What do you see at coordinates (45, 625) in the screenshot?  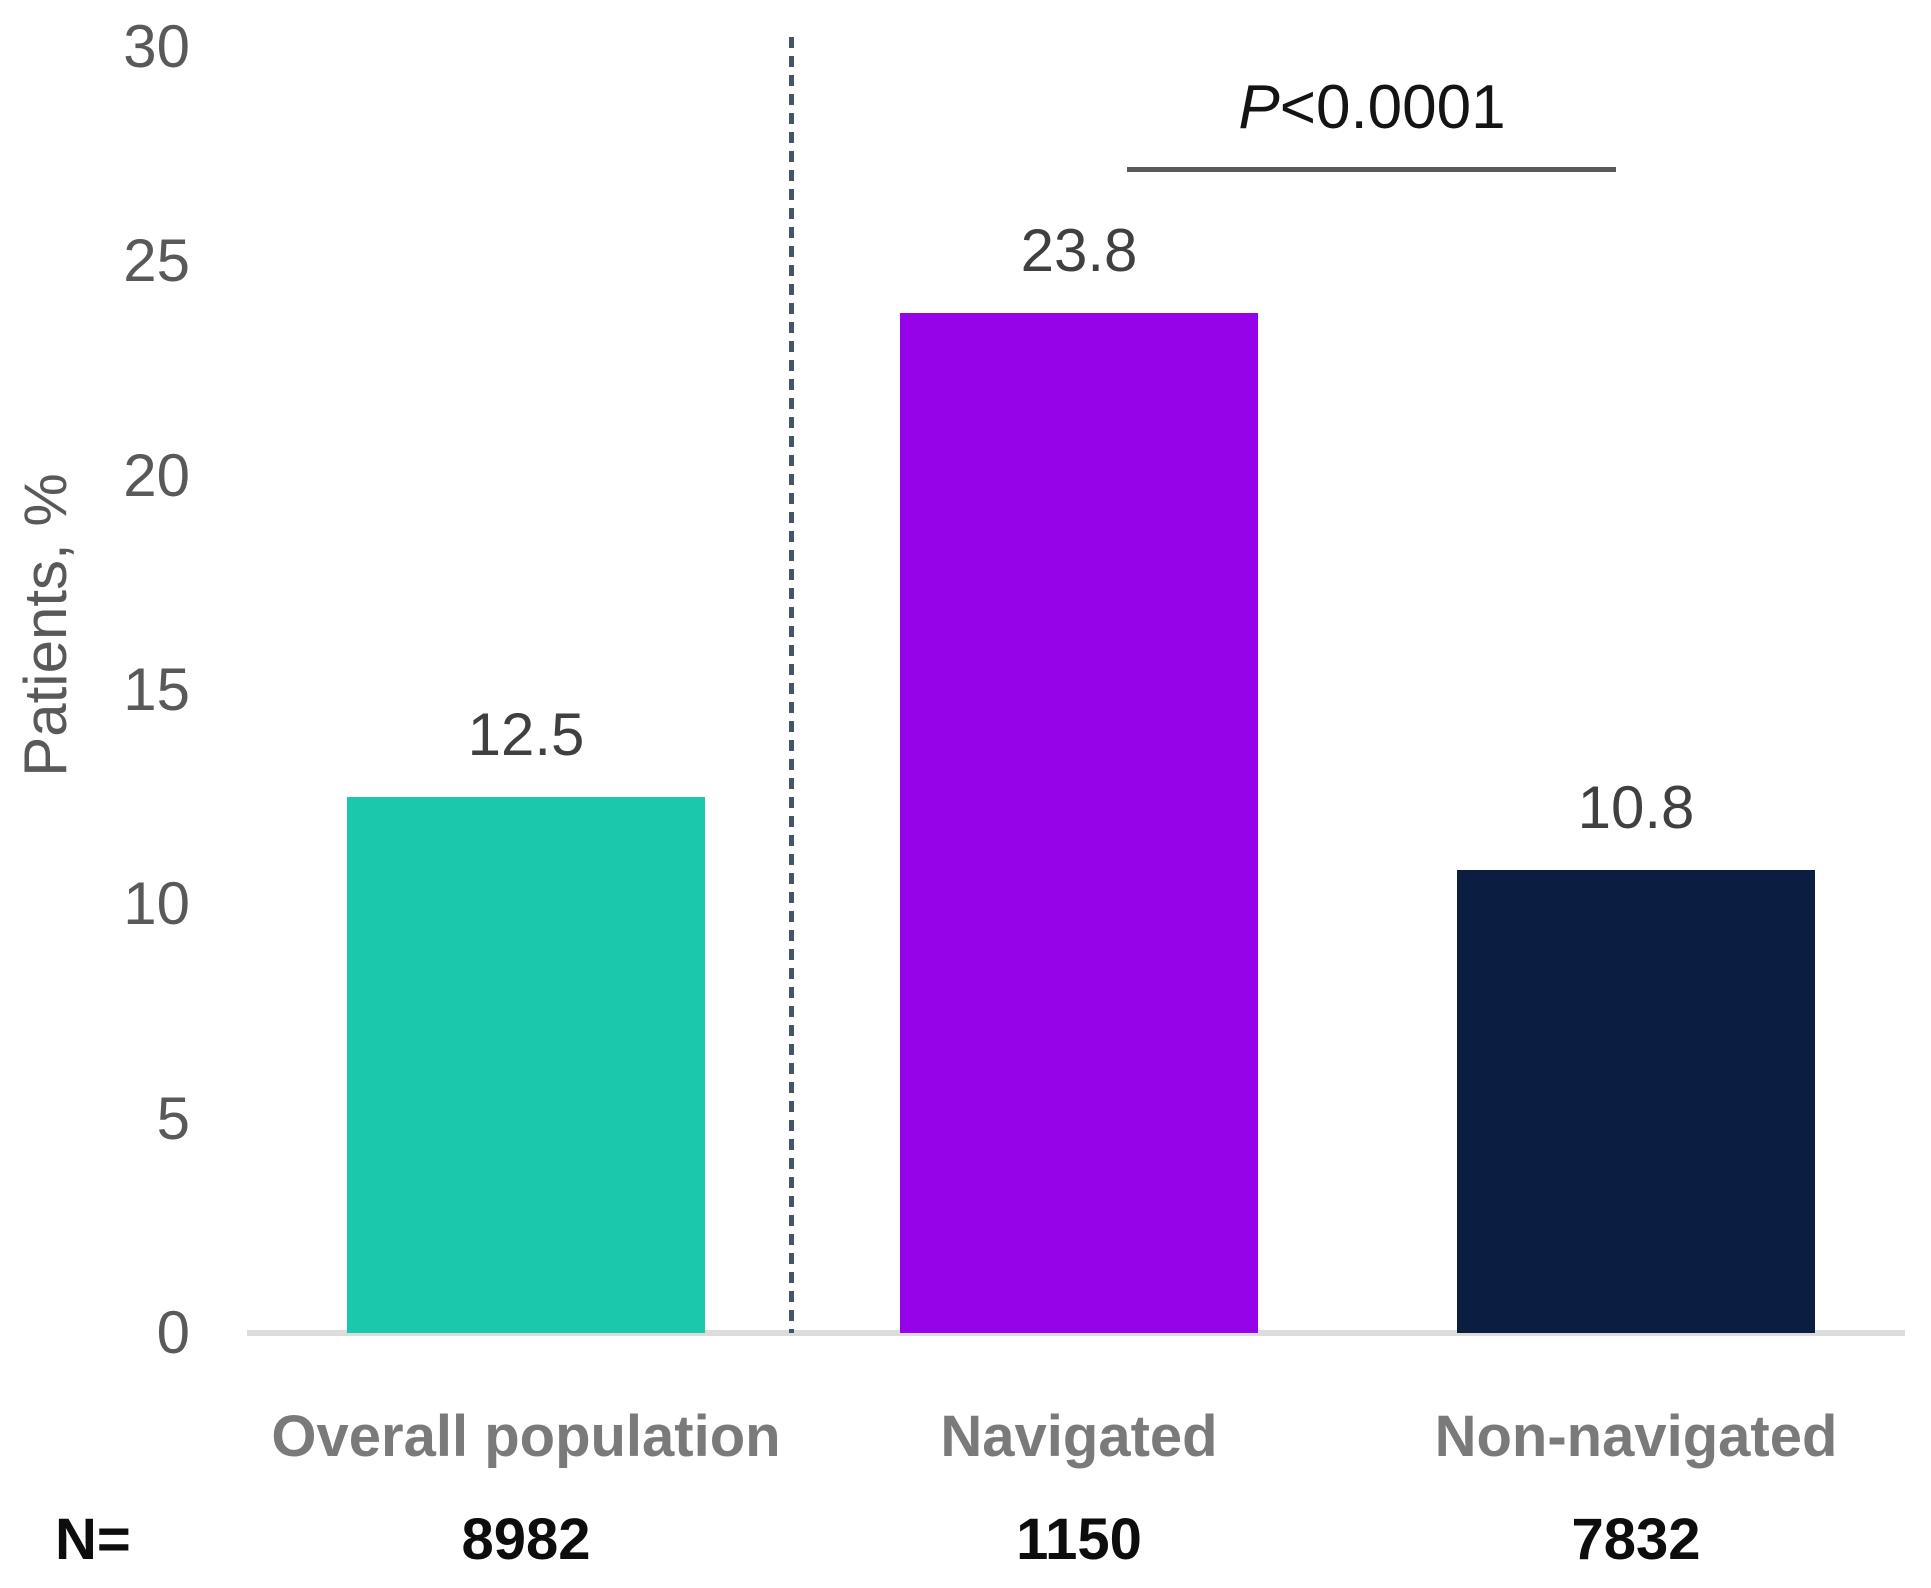 I see `y-axis-title: Patients, %` at bounding box center [45, 625].